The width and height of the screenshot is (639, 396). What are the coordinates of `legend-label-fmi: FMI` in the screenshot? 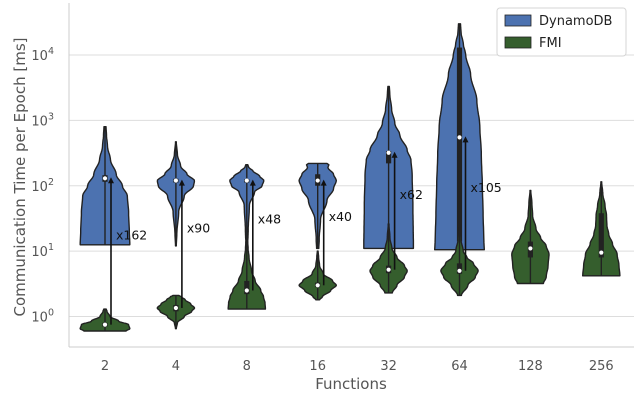 It's located at (550, 43).